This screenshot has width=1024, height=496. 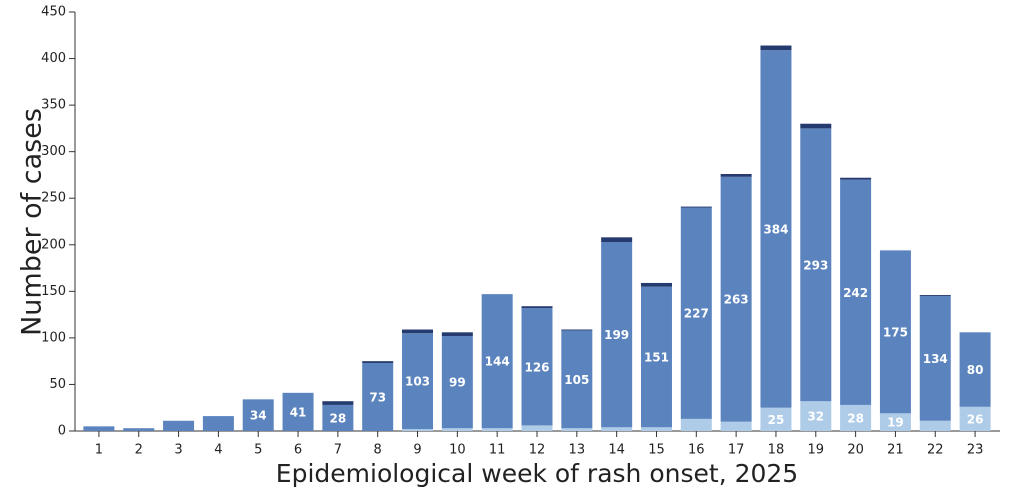 I want to click on x-tick-label: 19, so click(x=816, y=450).